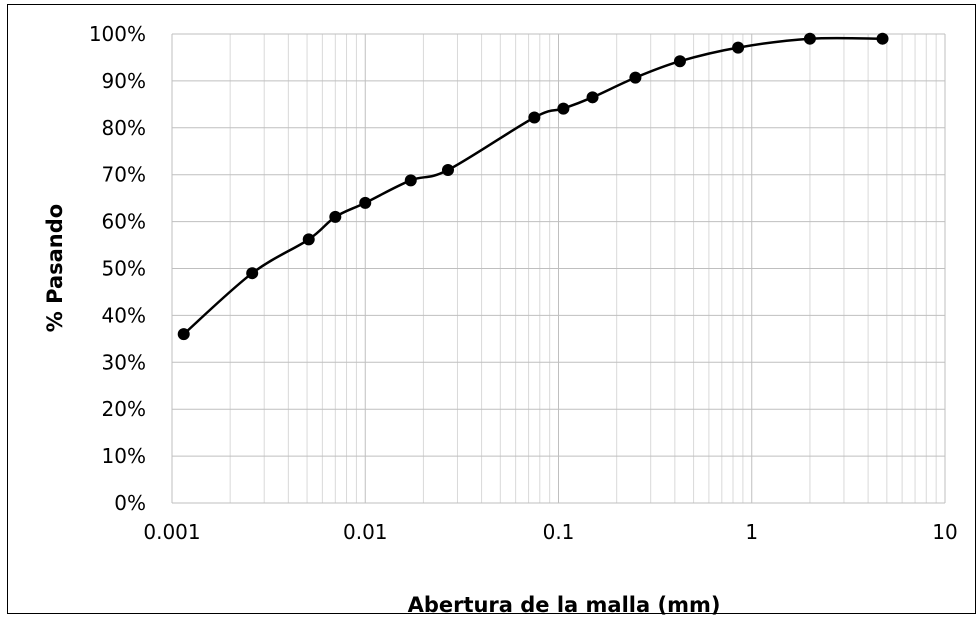  I want to click on y-tick-label: 10%, so click(124, 456).